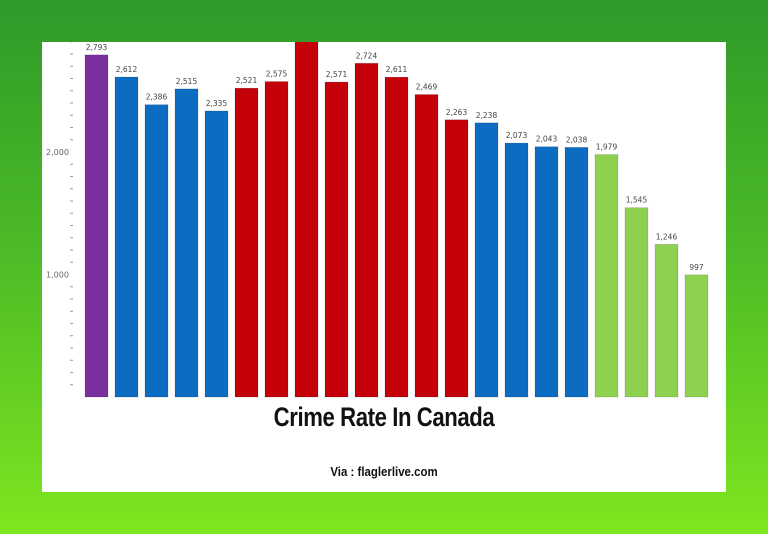 Image resolution: width=768 pixels, height=534 pixels. What do you see at coordinates (517, 135) in the screenshot?
I see `bar-value-label: 2,073` at bounding box center [517, 135].